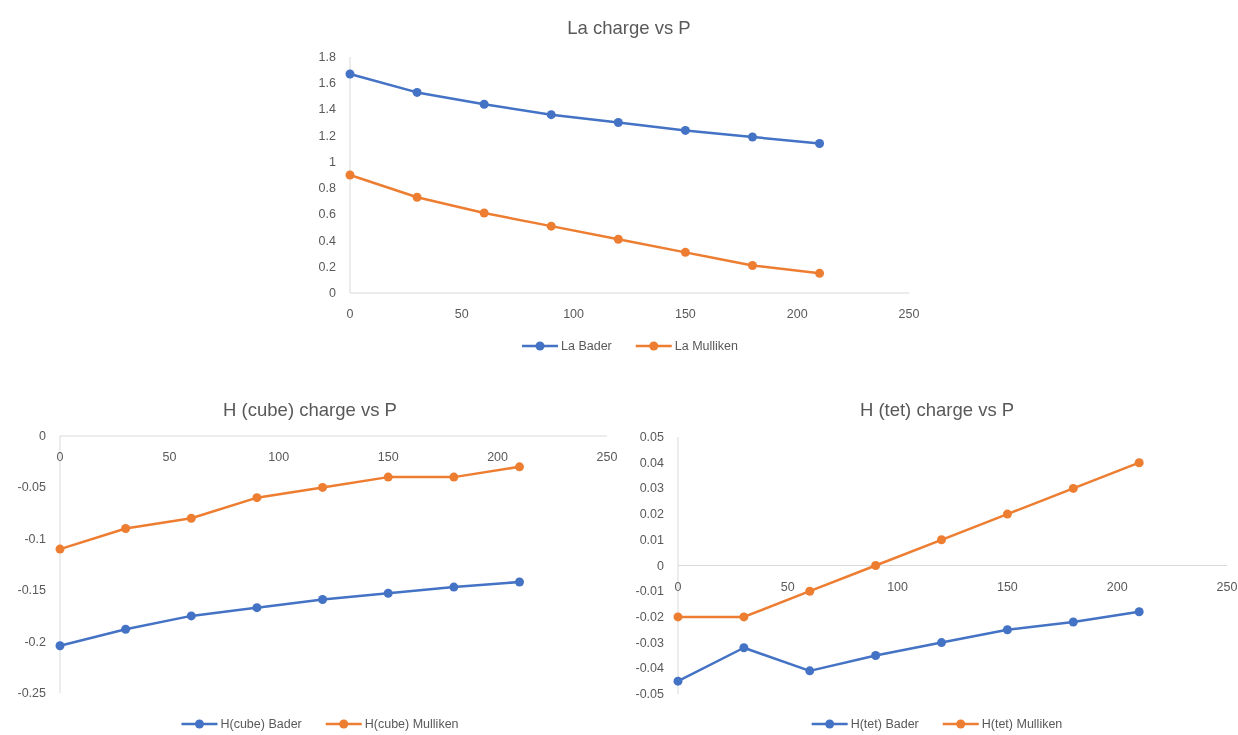 This screenshot has height=735, width=1238. Describe the element at coordinates (652, 539) in the screenshot. I see `y-tick-label: 0.01` at that location.